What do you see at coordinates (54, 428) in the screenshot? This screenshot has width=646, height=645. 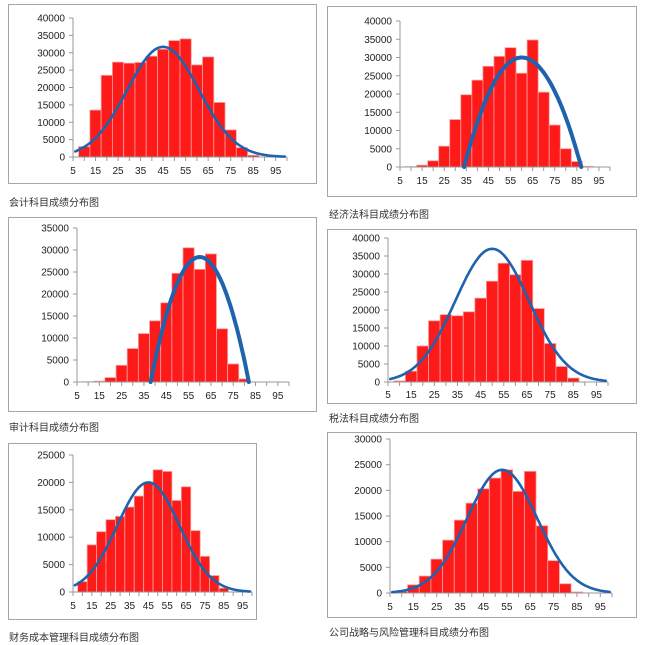 I see `chart-caption: 审计科目成绩分布图` at bounding box center [54, 428].